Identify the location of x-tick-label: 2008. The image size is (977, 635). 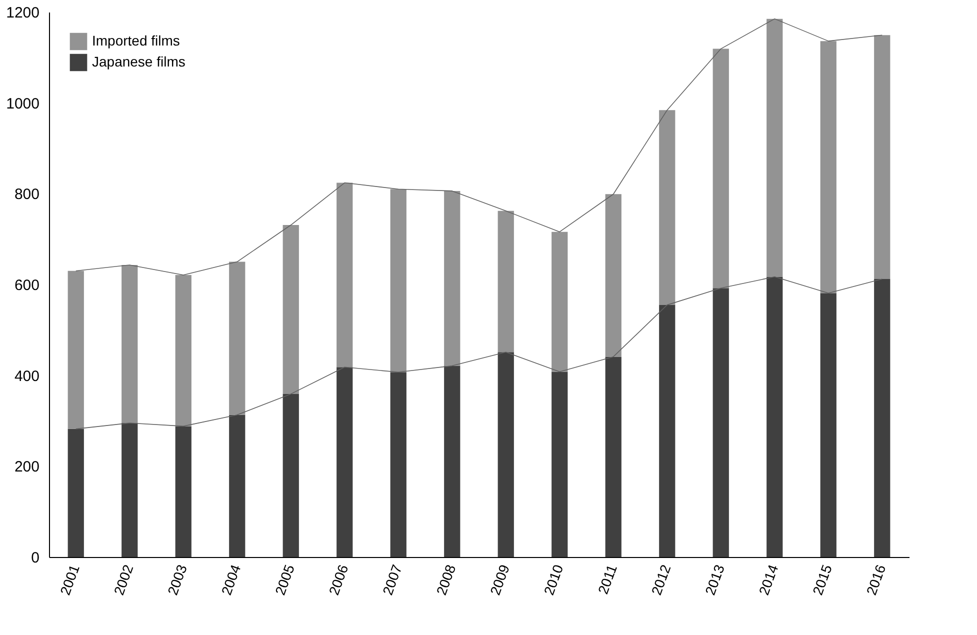
(446, 580).